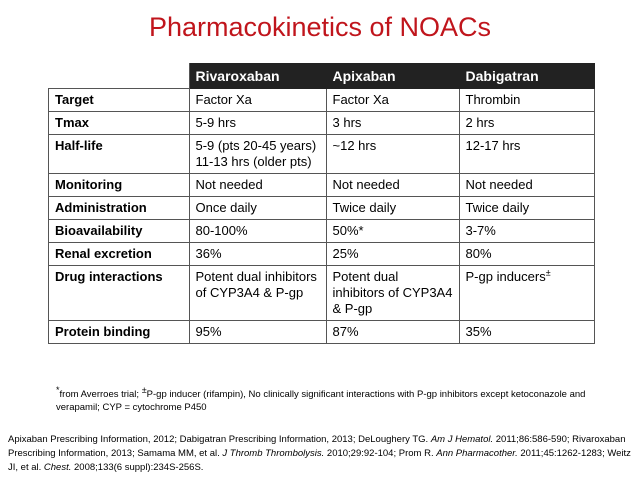  What do you see at coordinates (57, 467) in the screenshot?
I see `ref-journal: Chest.` at bounding box center [57, 467].